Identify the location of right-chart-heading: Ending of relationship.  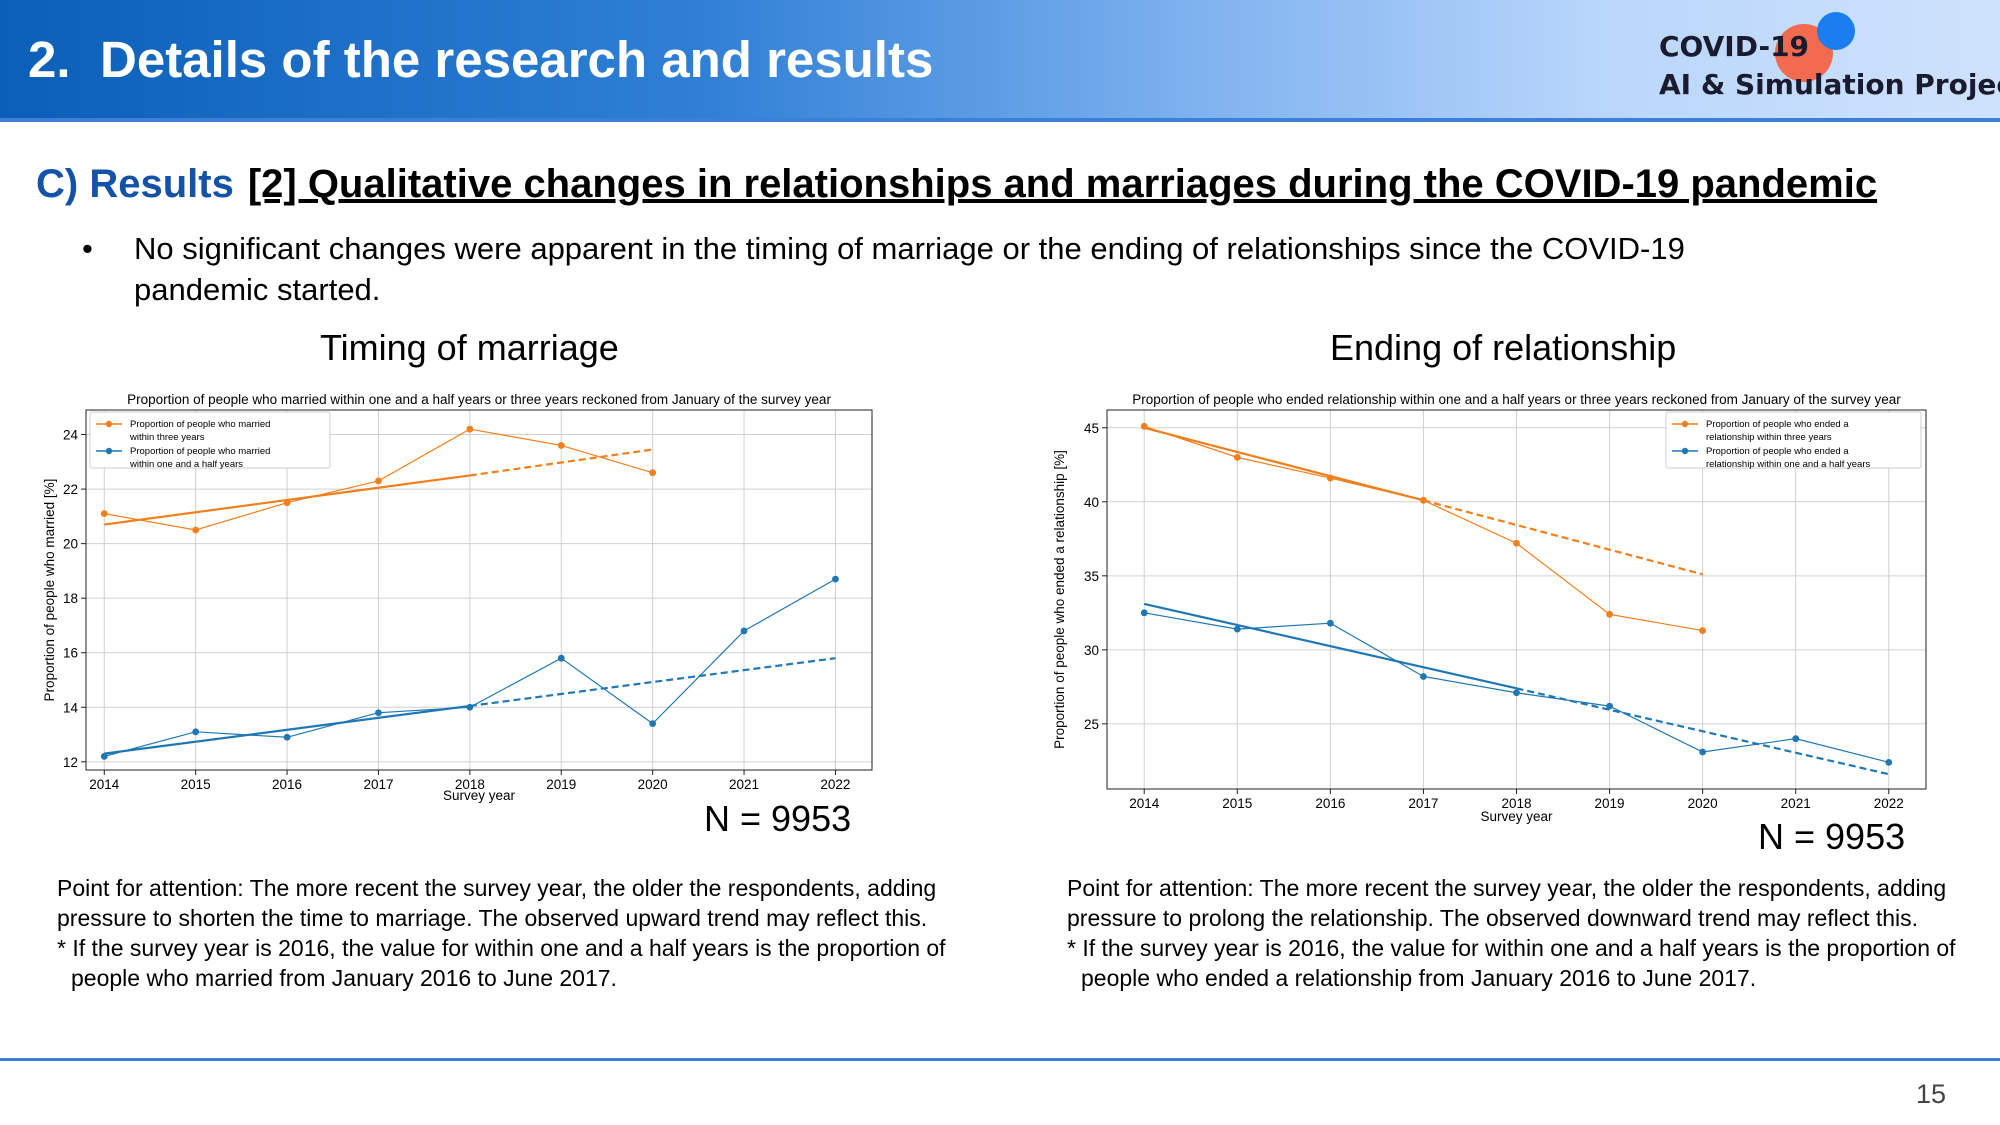
(1503, 347).